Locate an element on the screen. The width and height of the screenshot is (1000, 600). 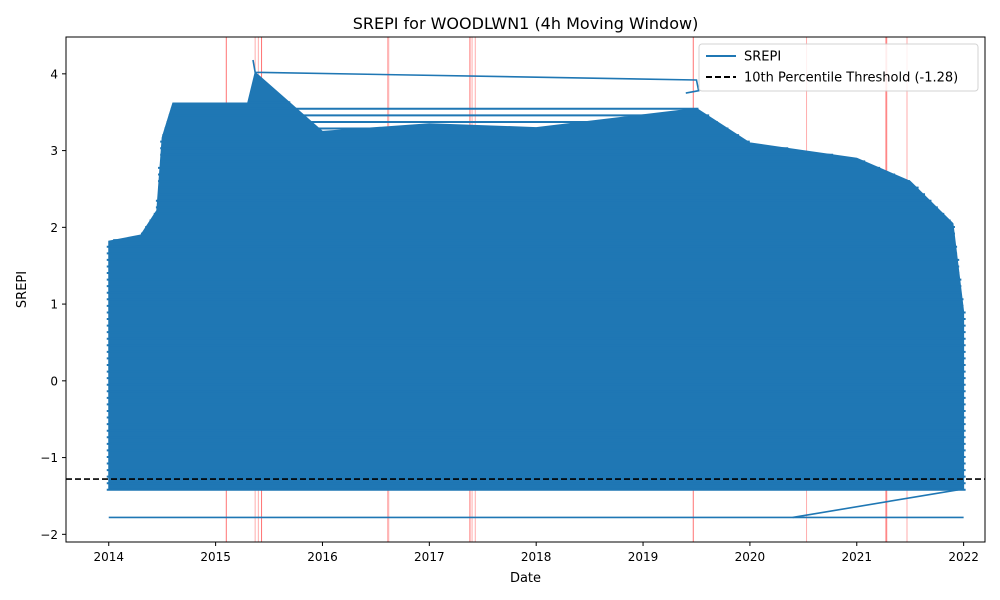
chart-title: SREPI for WOODLWN1 (4h Moving Window) is located at coordinates (526, 23).